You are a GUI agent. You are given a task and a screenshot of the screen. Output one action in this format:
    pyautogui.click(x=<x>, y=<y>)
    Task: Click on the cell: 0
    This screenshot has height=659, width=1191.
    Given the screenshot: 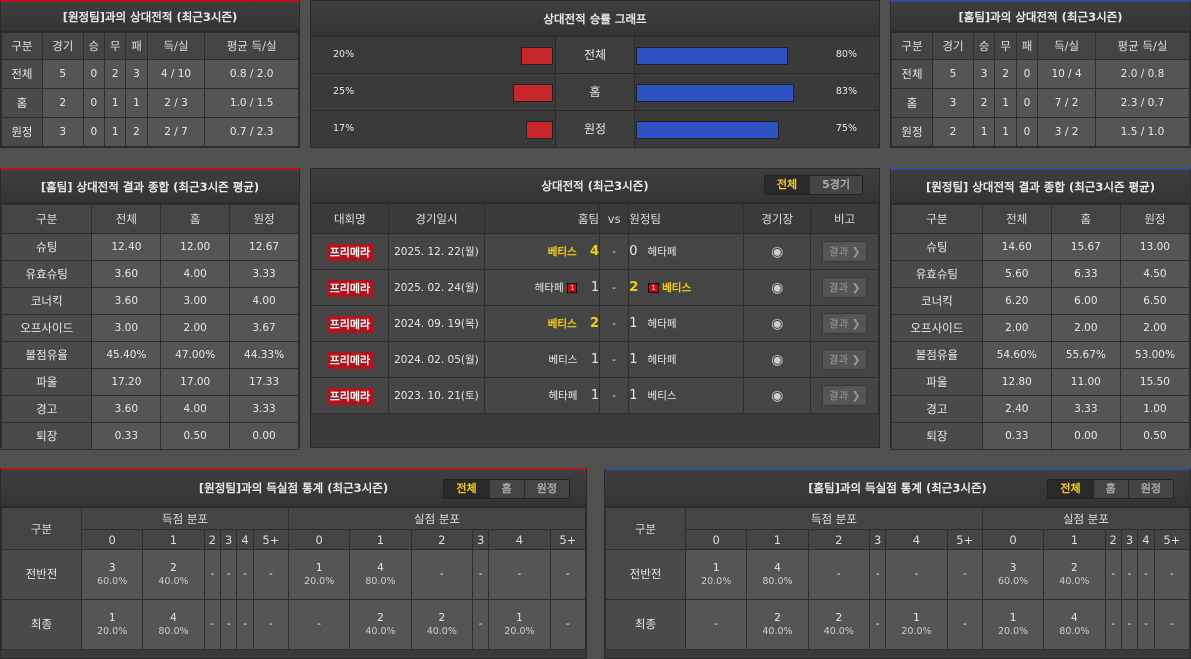 What is the action you would take?
    pyautogui.click(x=1027, y=132)
    